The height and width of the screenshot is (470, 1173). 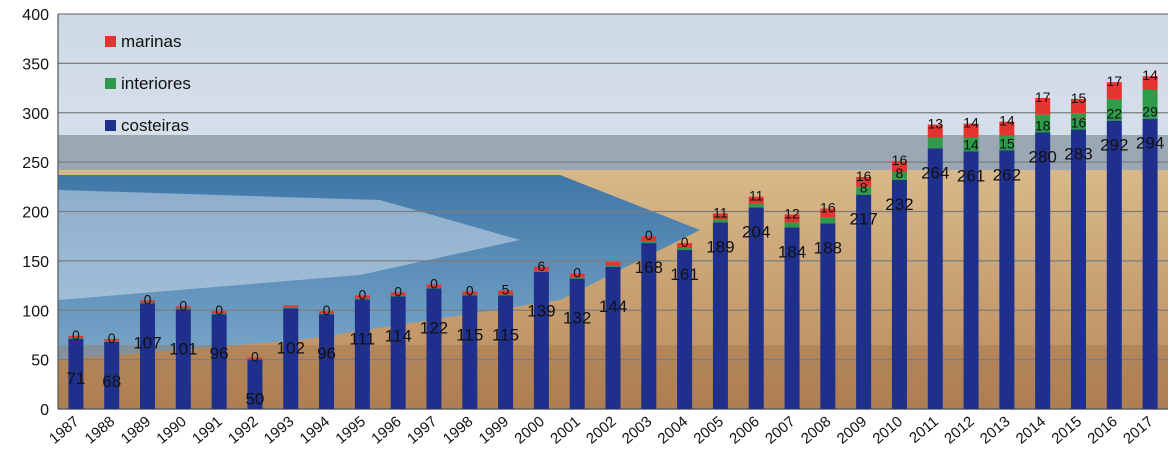 I want to click on bar-marinas-2013, so click(x=1007, y=128).